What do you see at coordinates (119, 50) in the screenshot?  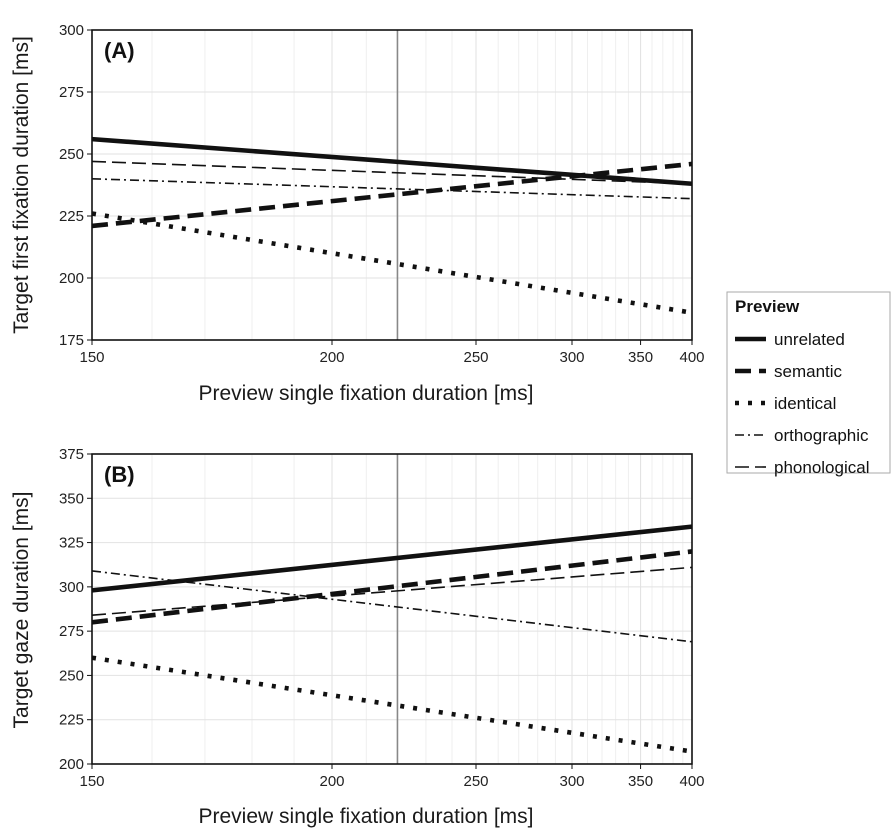 I see `panel-a-tag: (A)` at bounding box center [119, 50].